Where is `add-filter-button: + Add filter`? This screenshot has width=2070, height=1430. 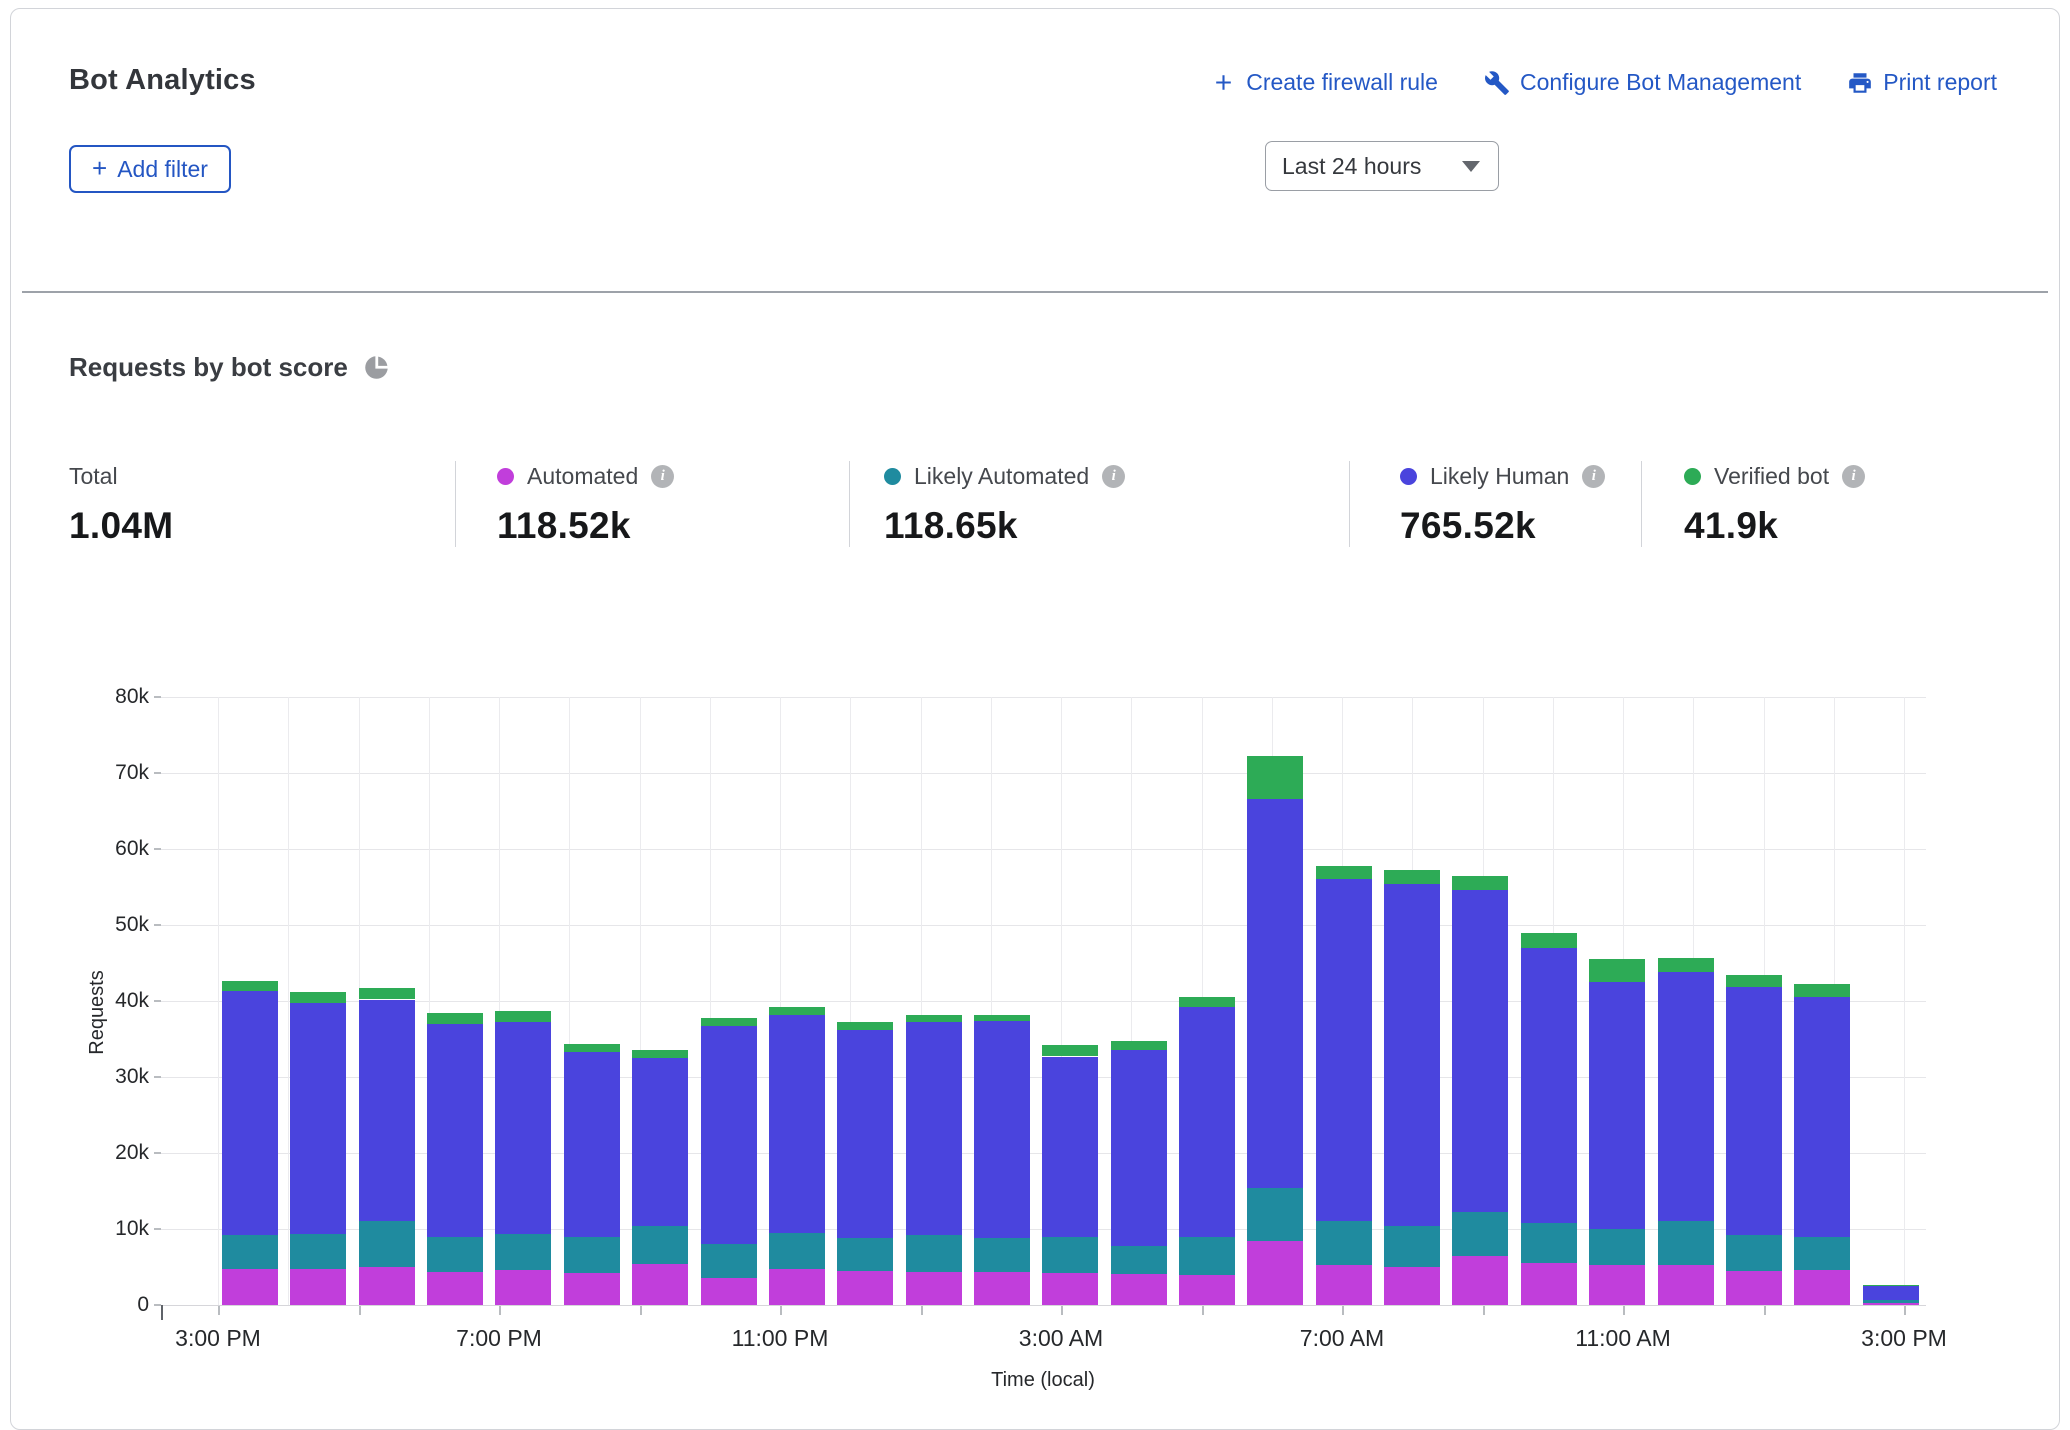
add-filter-button: + Add filter is located at coordinates (150, 169).